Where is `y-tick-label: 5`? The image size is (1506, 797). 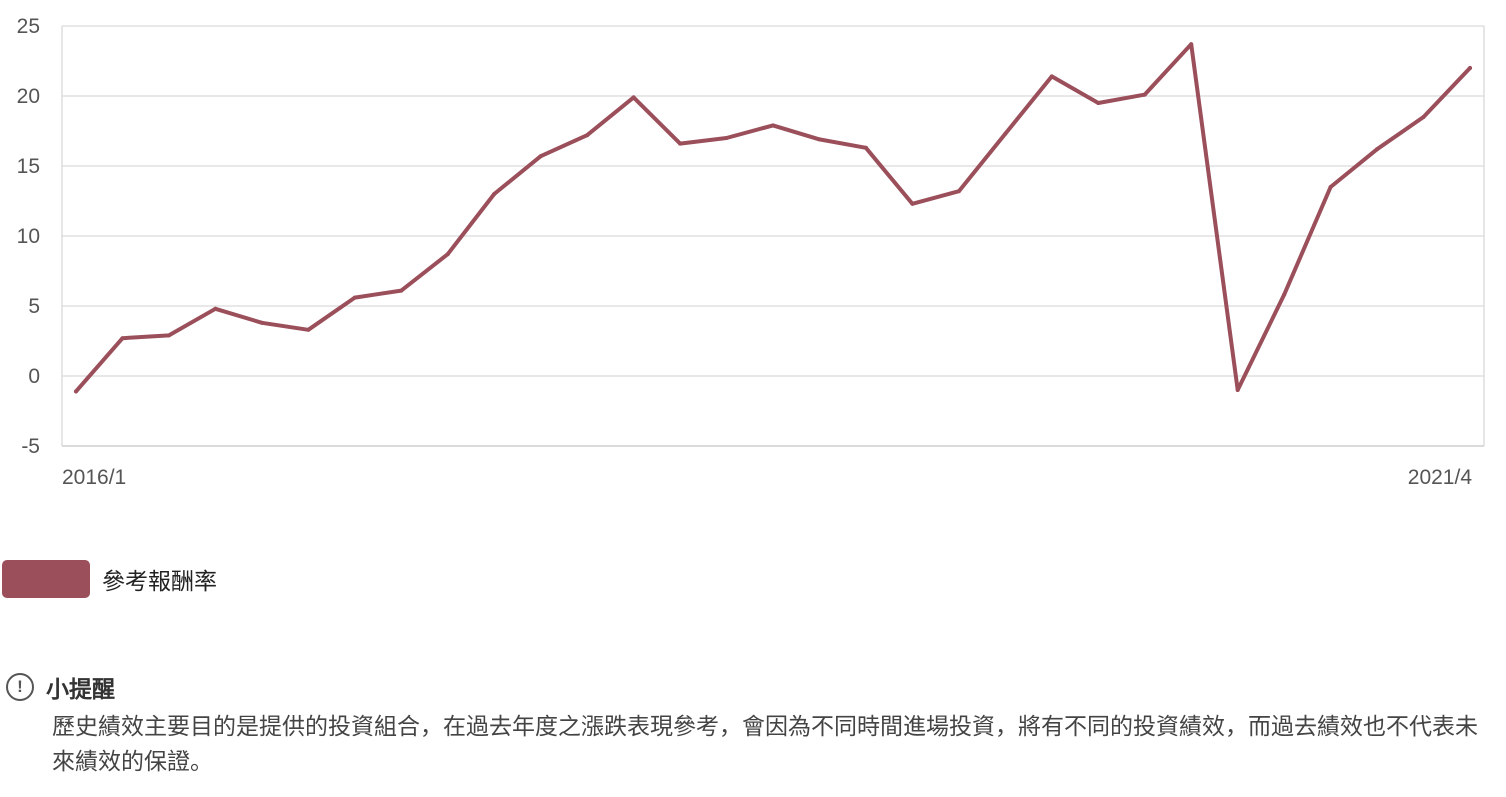
y-tick-label: 5 is located at coordinates (34, 306).